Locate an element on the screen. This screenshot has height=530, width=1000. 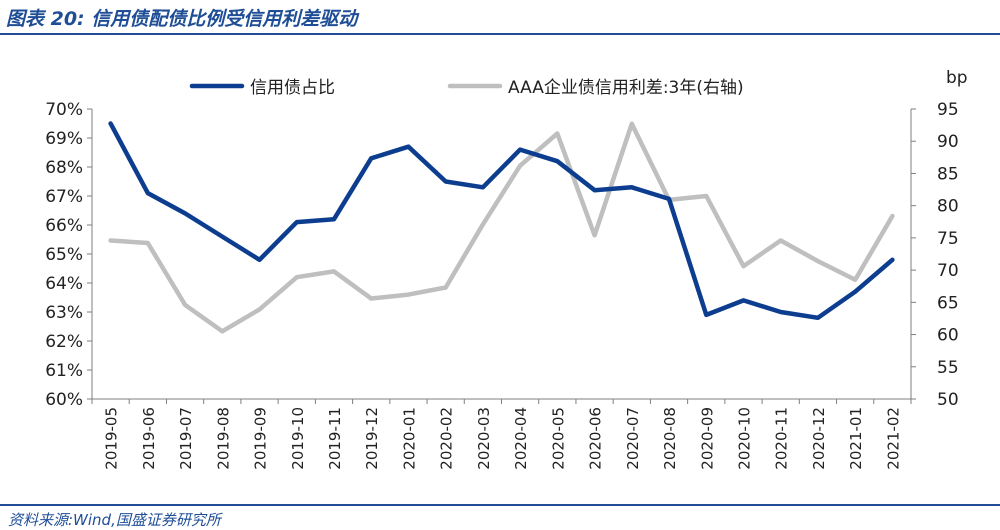
x-tick-label: 2020-04 is located at coordinates (521, 438).